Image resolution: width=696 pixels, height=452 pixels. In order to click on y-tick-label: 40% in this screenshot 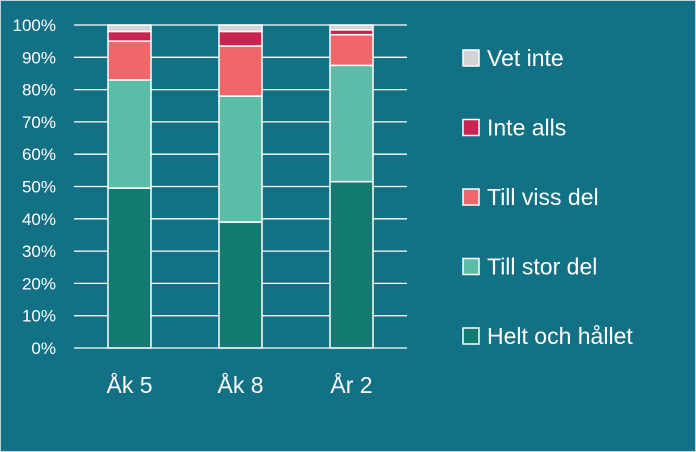, I will do `click(39, 219)`.